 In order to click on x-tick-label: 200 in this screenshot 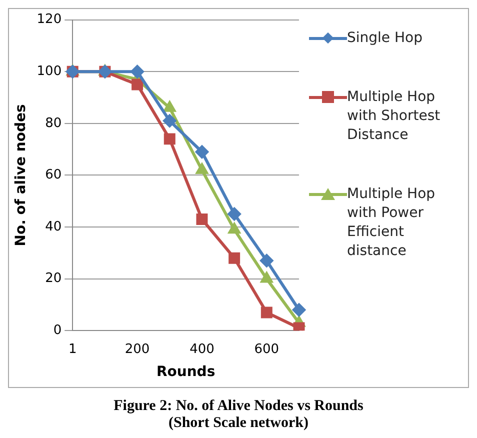, I will do `click(137, 349)`.